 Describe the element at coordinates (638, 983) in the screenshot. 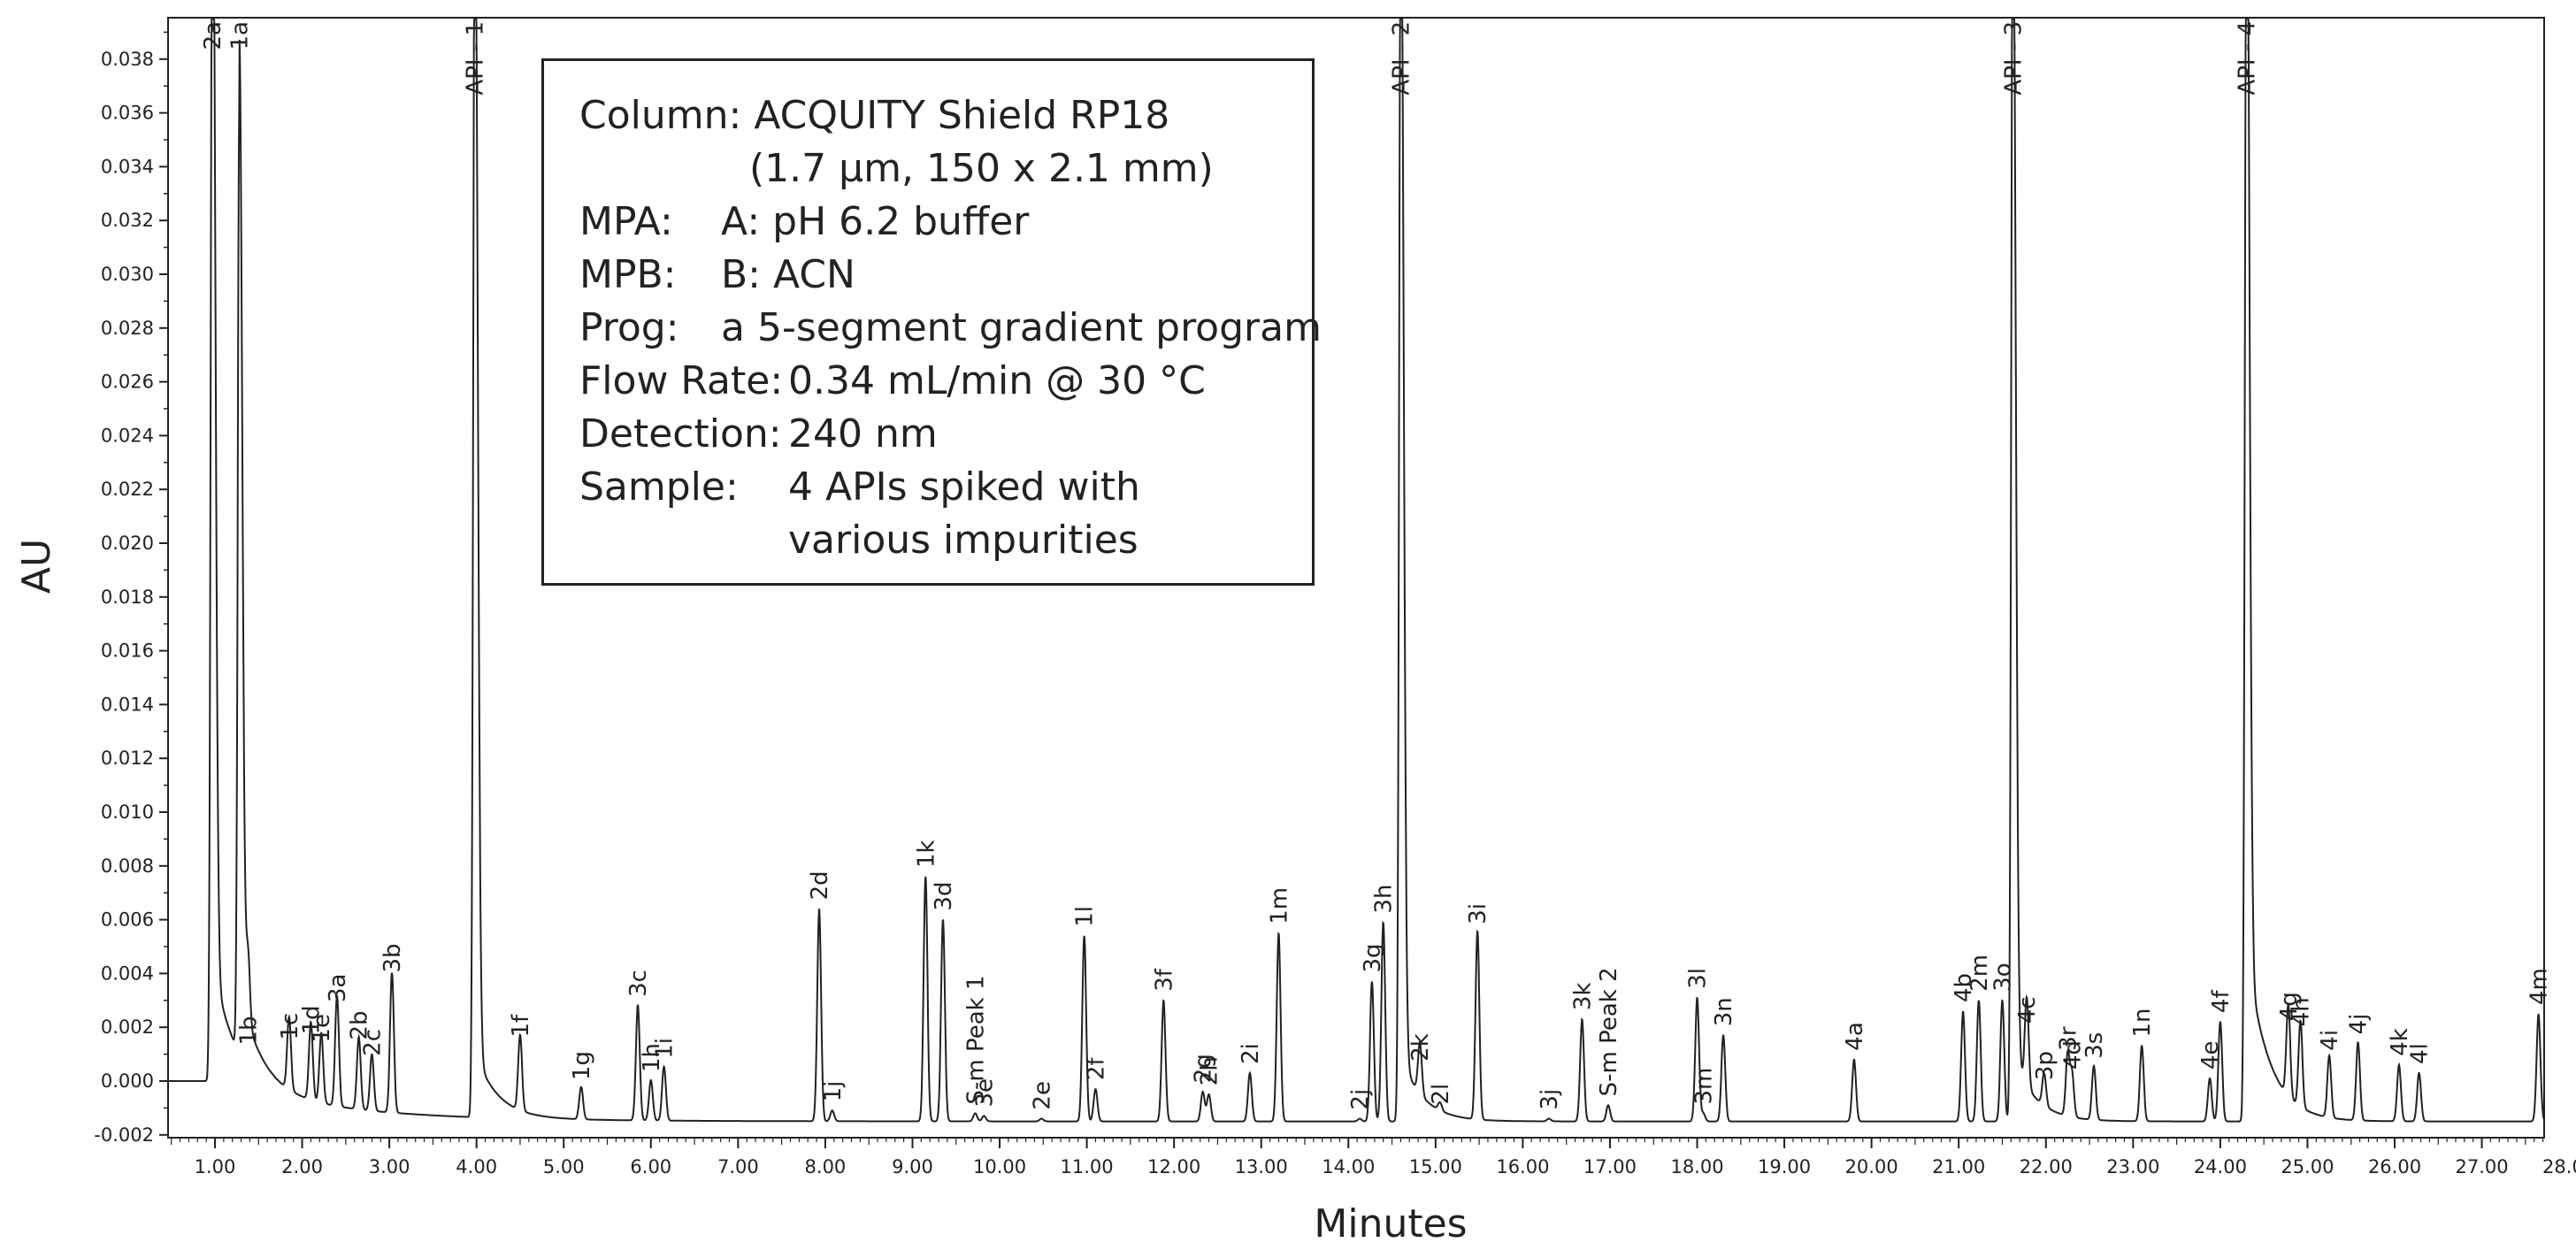

I see `peak-label: 3c` at that location.